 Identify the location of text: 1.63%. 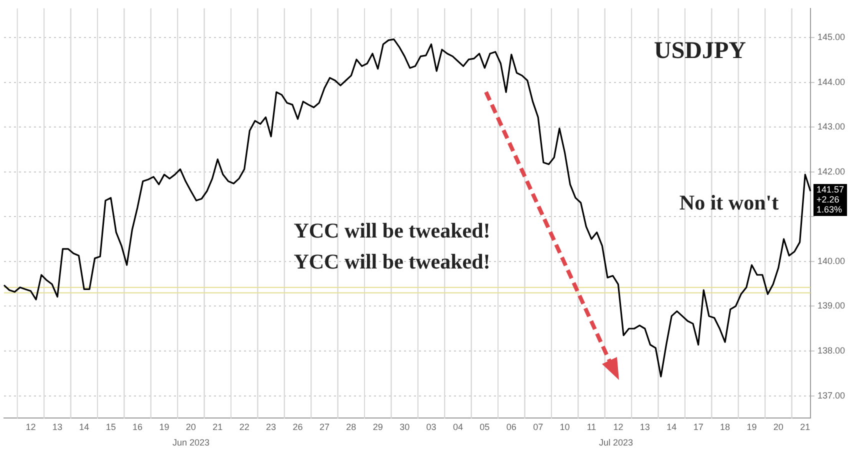
(829, 209).